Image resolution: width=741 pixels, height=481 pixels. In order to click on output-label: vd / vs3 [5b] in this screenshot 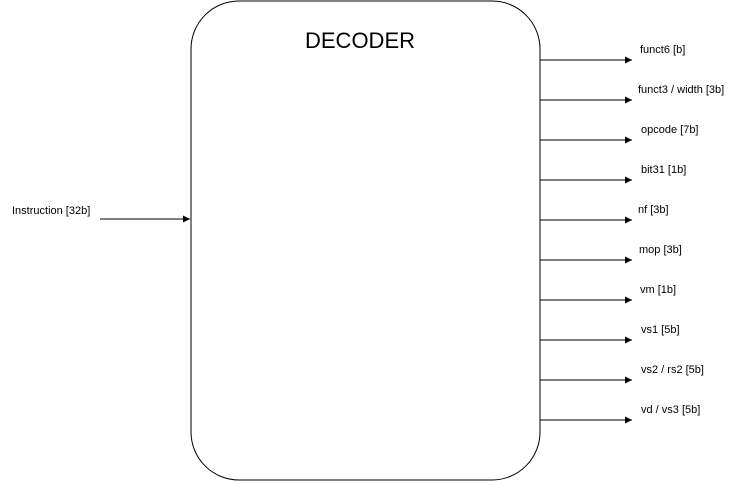, I will do `click(671, 410)`.